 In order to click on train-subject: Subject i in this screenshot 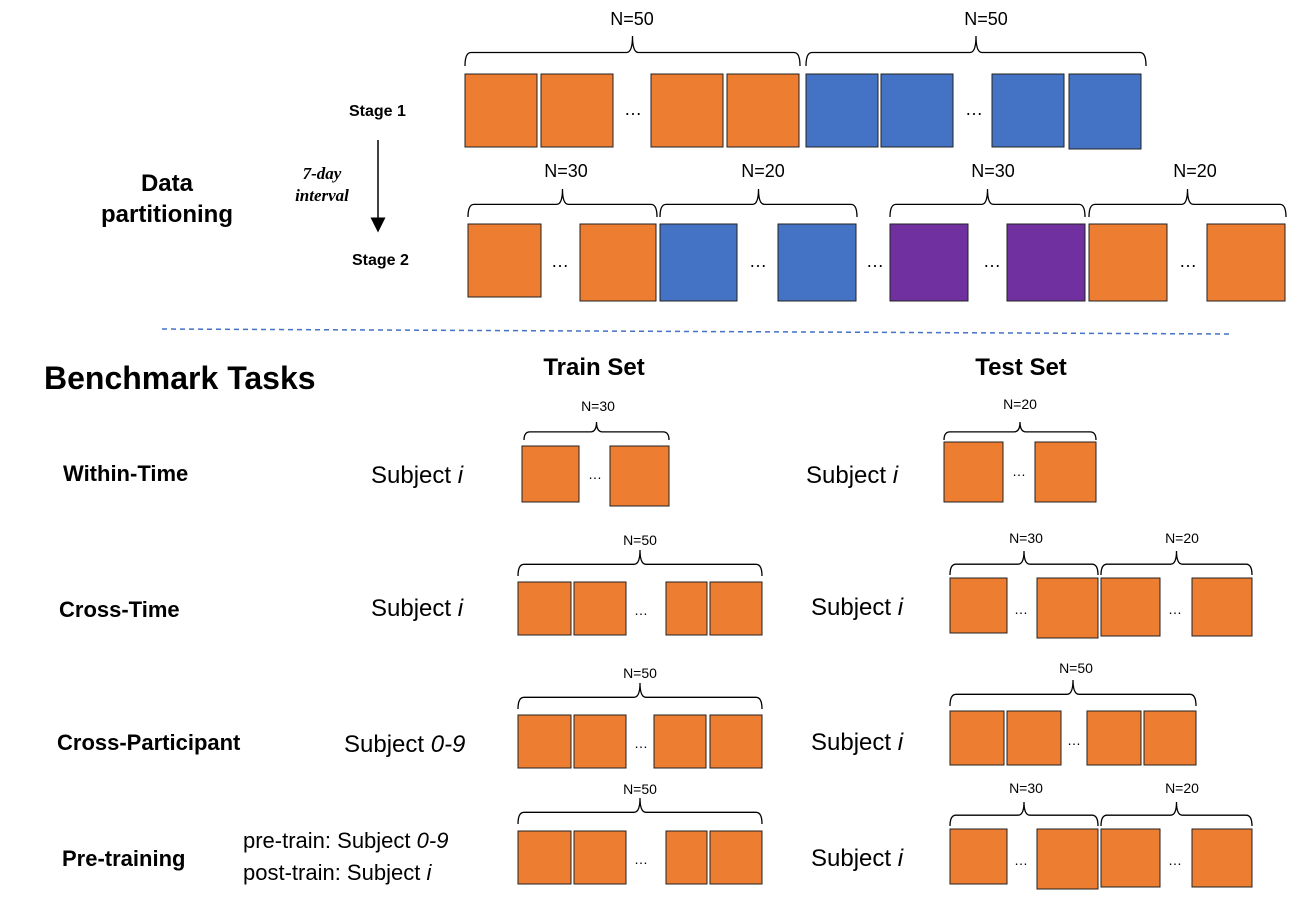, I will do `click(417, 476)`.